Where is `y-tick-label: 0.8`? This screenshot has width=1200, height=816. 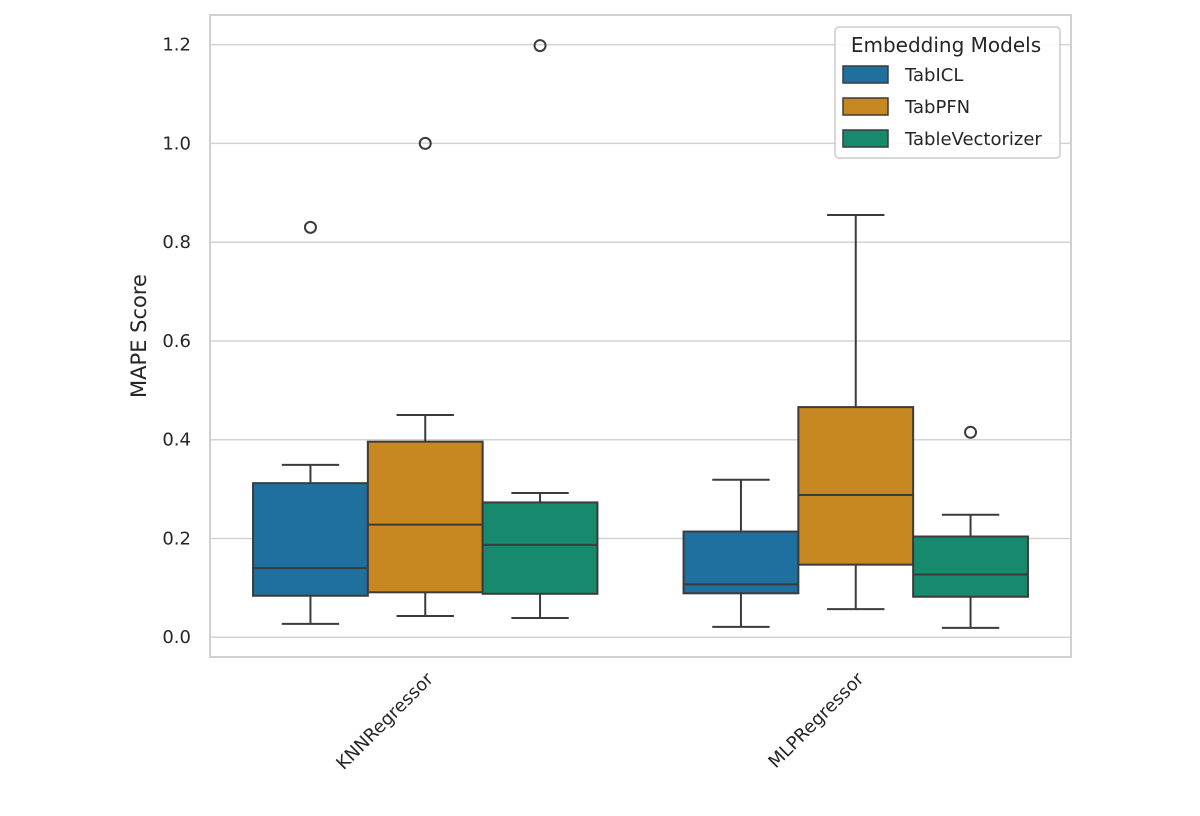
y-tick-label: 0.8 is located at coordinates (176, 242).